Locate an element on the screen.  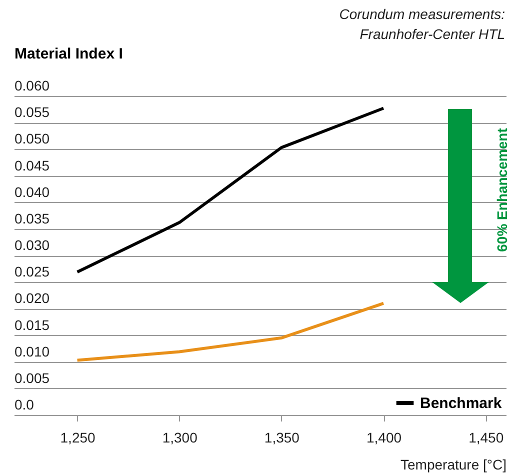
y-tick-label: 0.050 is located at coordinates (32, 138).